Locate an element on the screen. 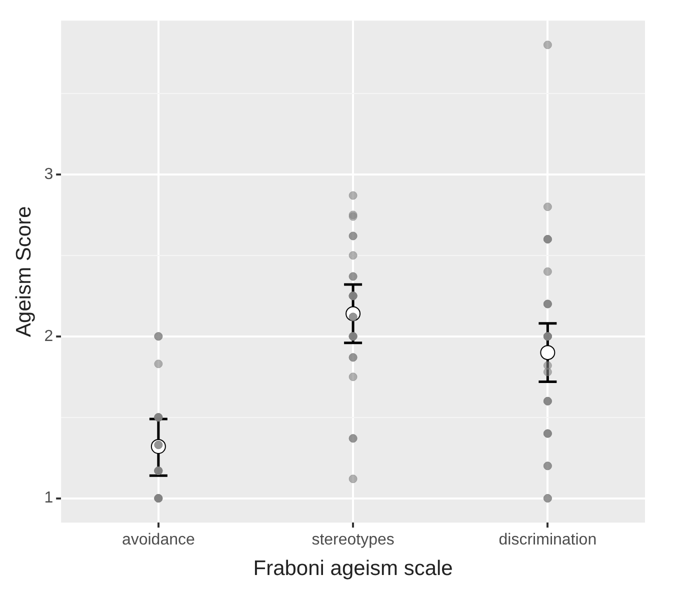 Image resolution: width=673 pixels, height=594 pixels. y-tick-label: 1 is located at coordinates (49, 498).